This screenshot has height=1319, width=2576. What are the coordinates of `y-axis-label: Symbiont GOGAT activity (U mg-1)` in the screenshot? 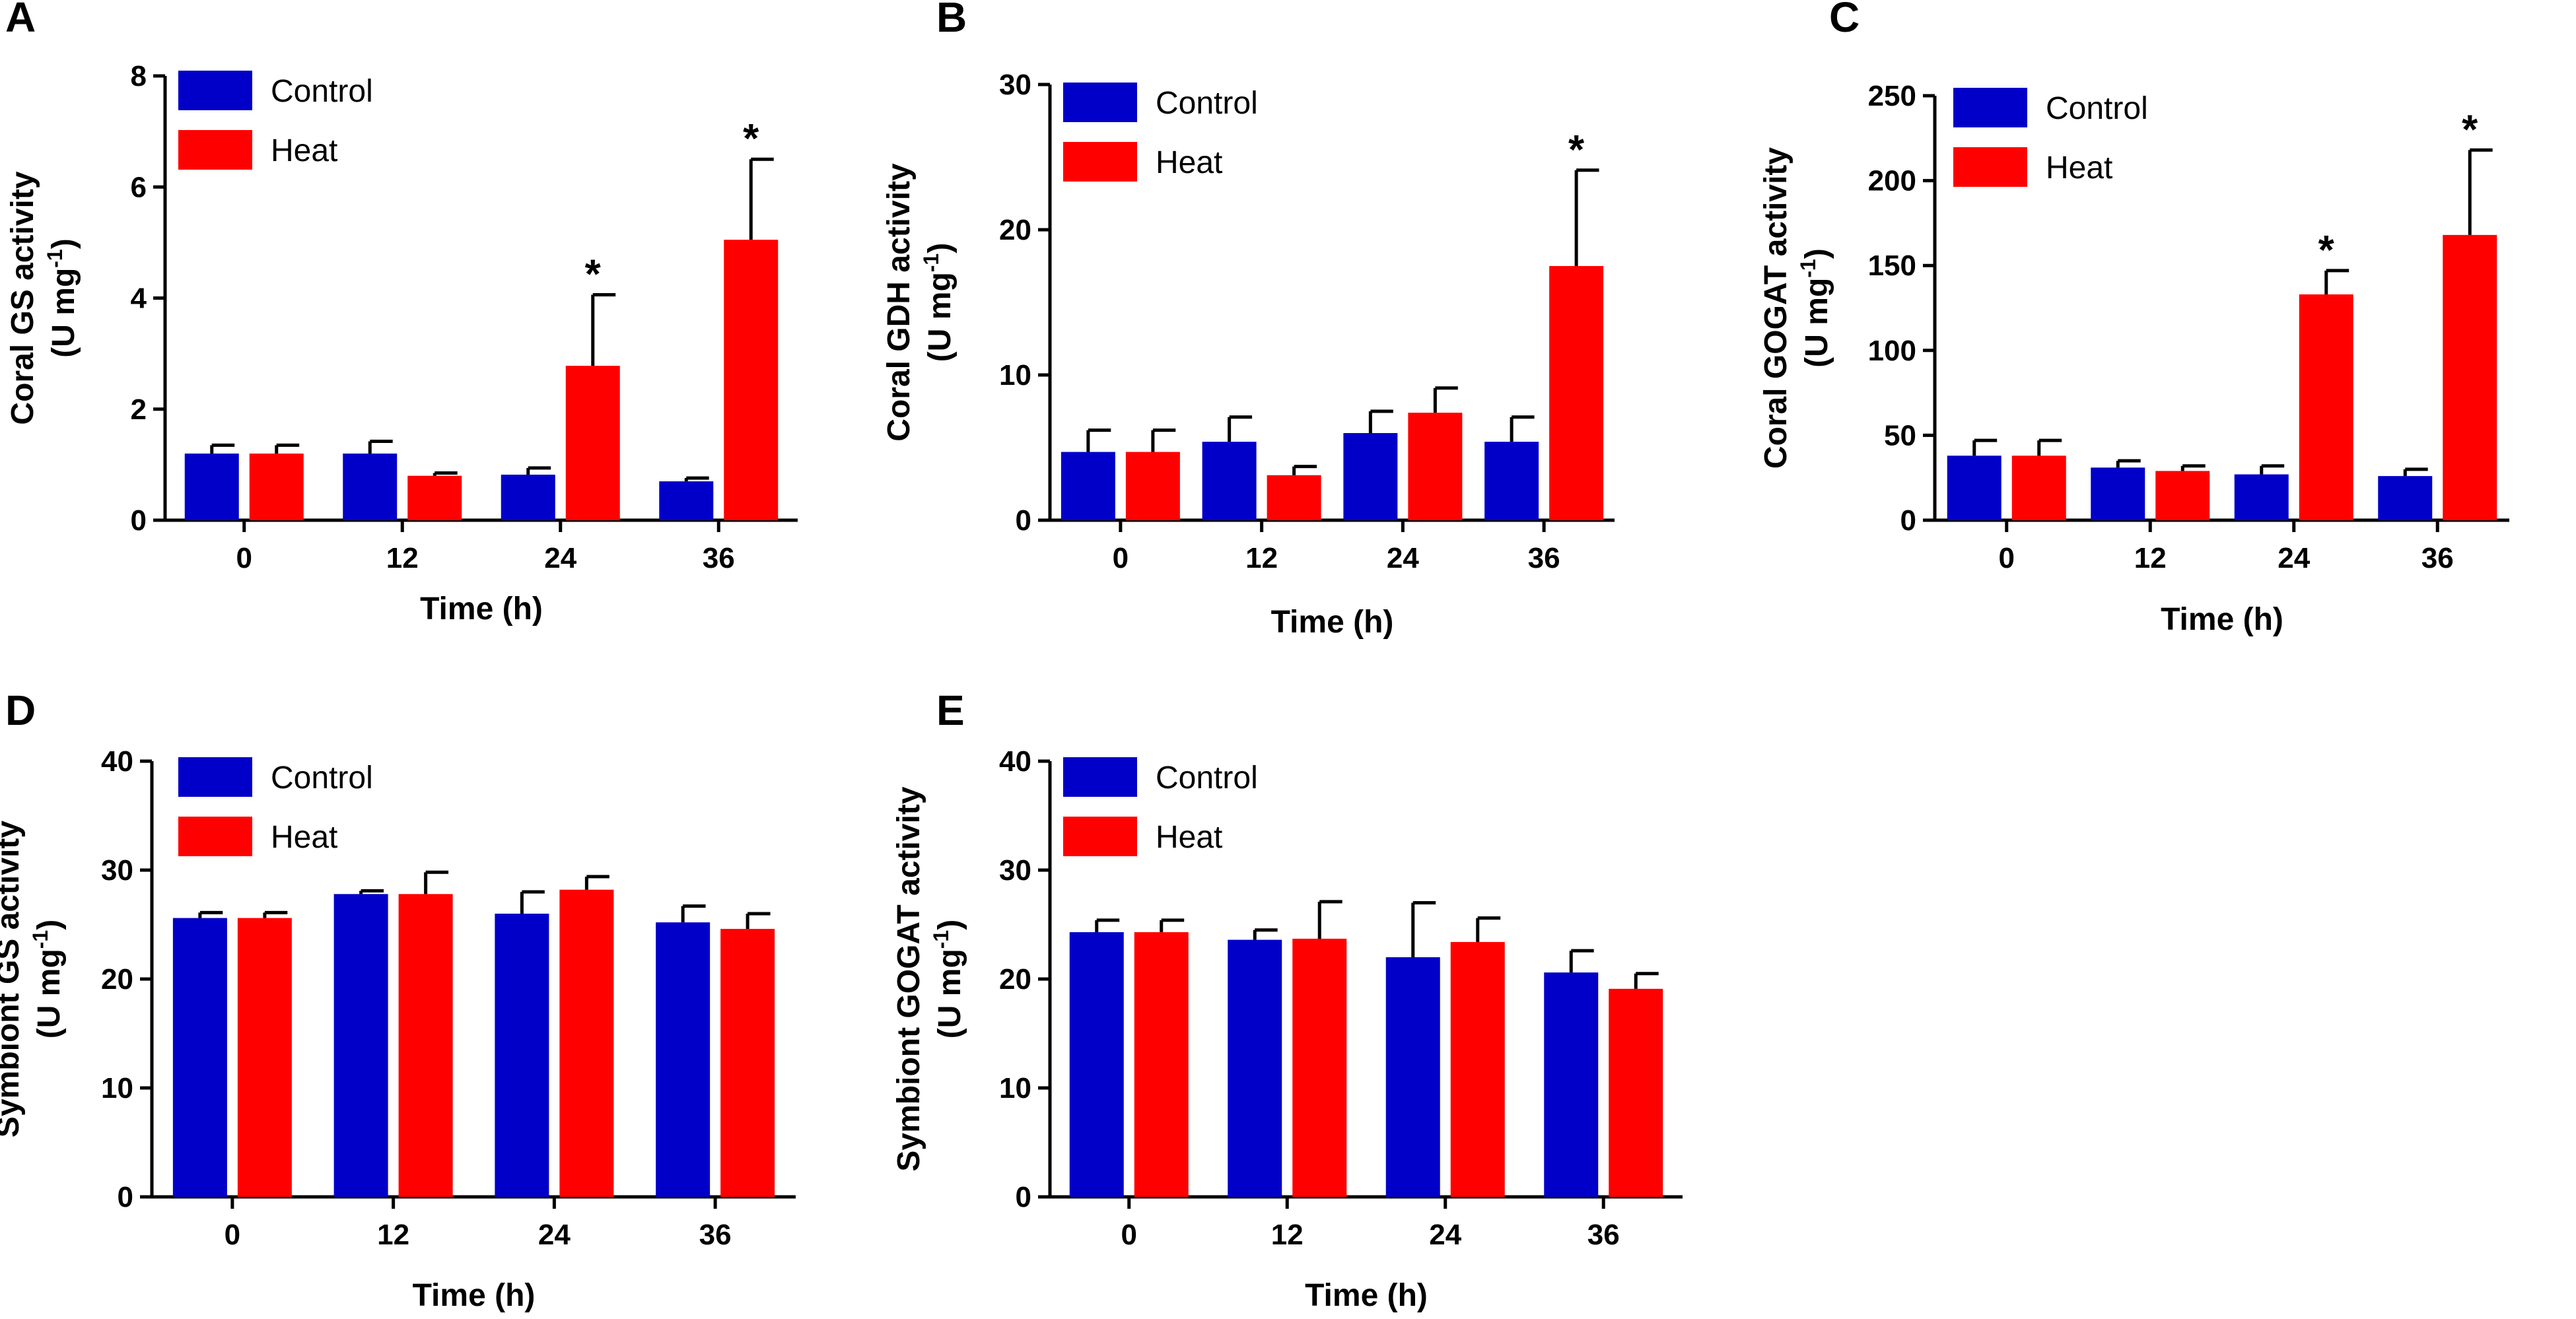 It's located at (929, 979).